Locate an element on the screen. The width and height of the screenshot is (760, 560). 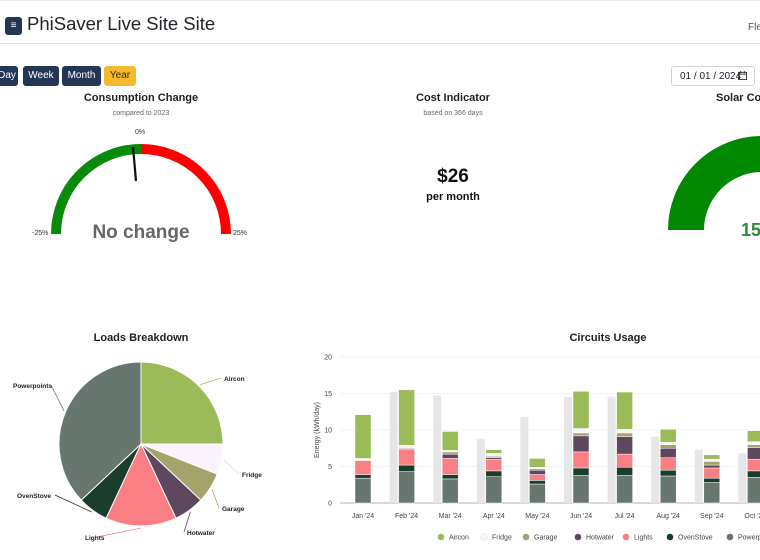
legend-marker-garage is located at coordinates (526, 537).